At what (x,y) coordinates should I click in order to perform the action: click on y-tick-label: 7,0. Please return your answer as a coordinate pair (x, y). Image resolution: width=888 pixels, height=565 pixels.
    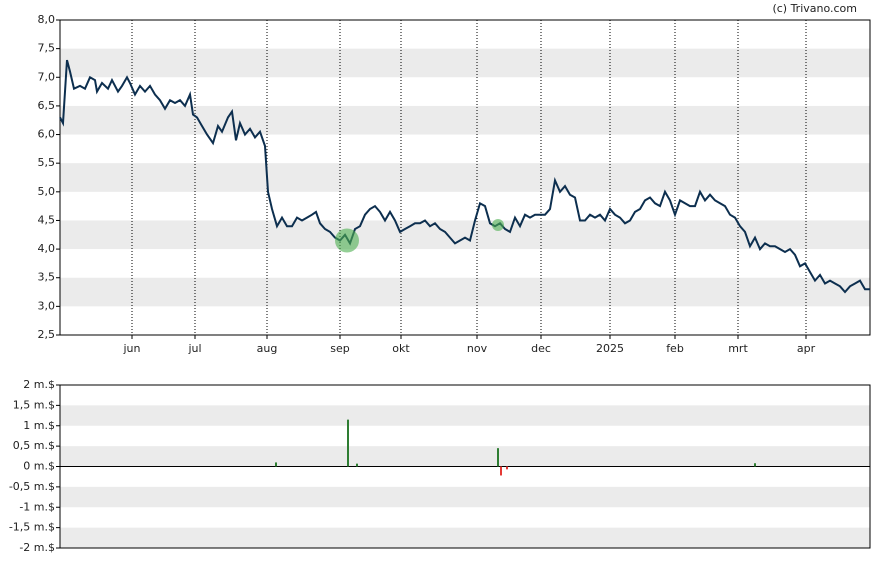
    Looking at the image, I should click on (47, 76).